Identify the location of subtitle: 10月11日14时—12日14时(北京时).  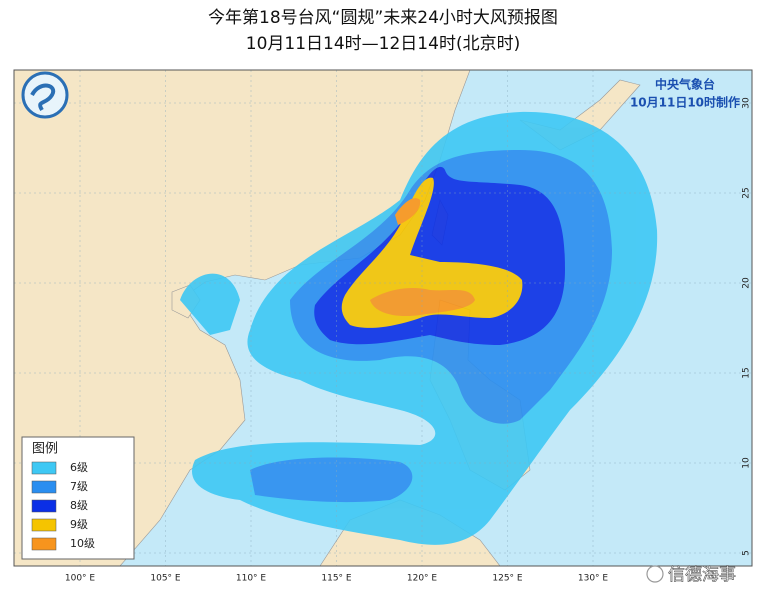
(383, 44).